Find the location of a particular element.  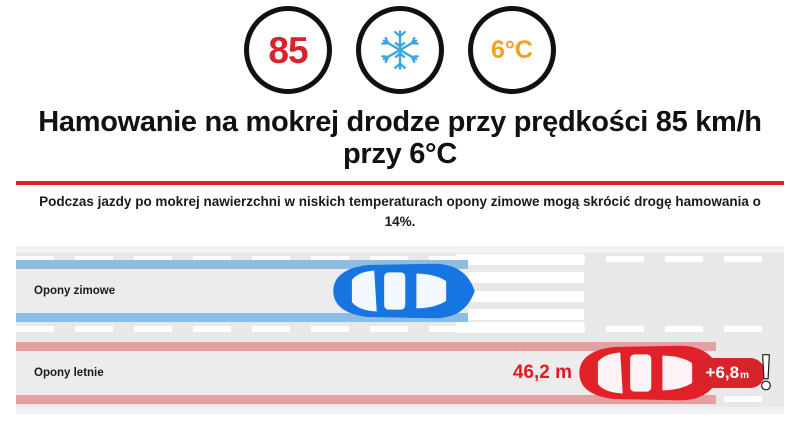

difference-badge: +6,8 m is located at coordinates (734, 372).